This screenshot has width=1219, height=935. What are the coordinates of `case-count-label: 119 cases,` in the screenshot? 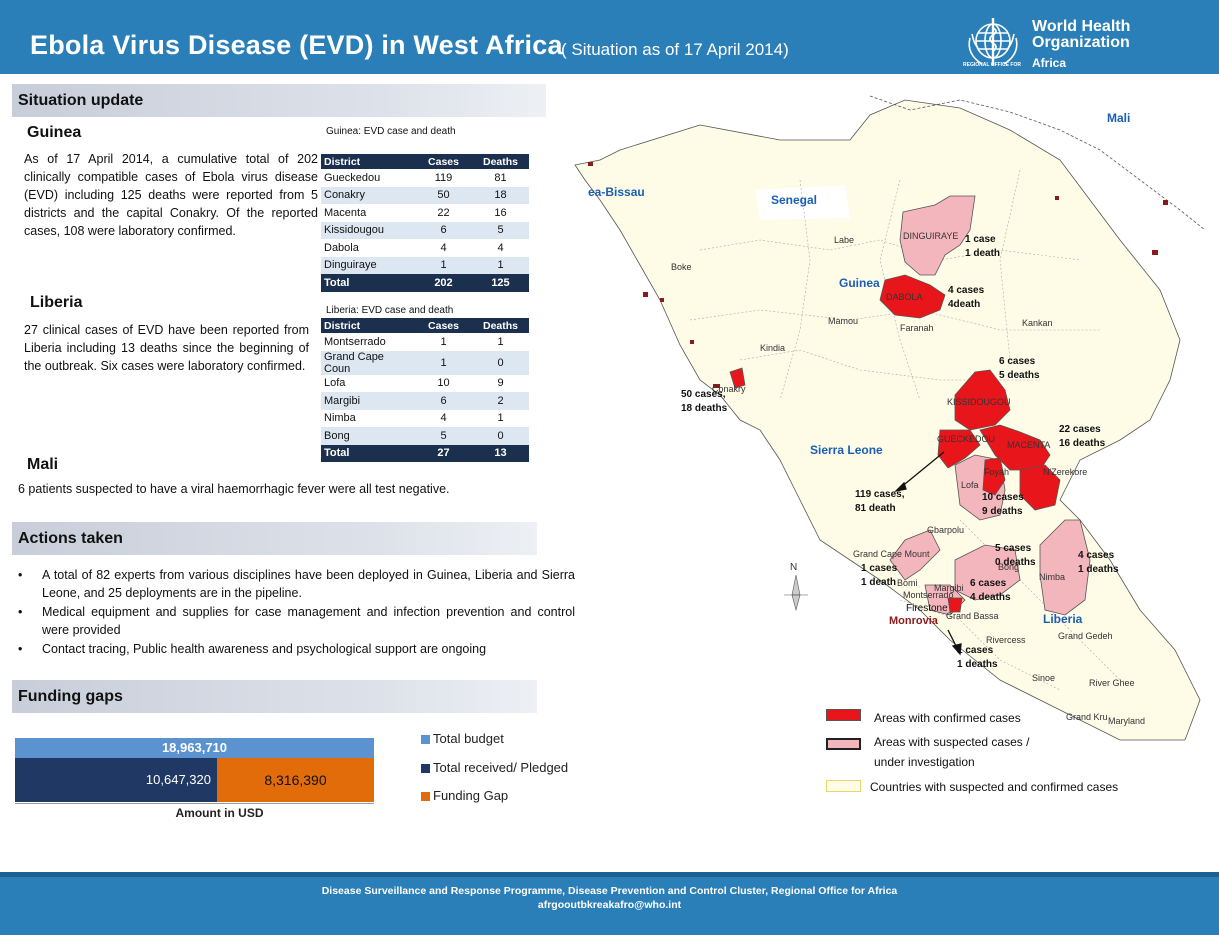 It's located at (880, 494).